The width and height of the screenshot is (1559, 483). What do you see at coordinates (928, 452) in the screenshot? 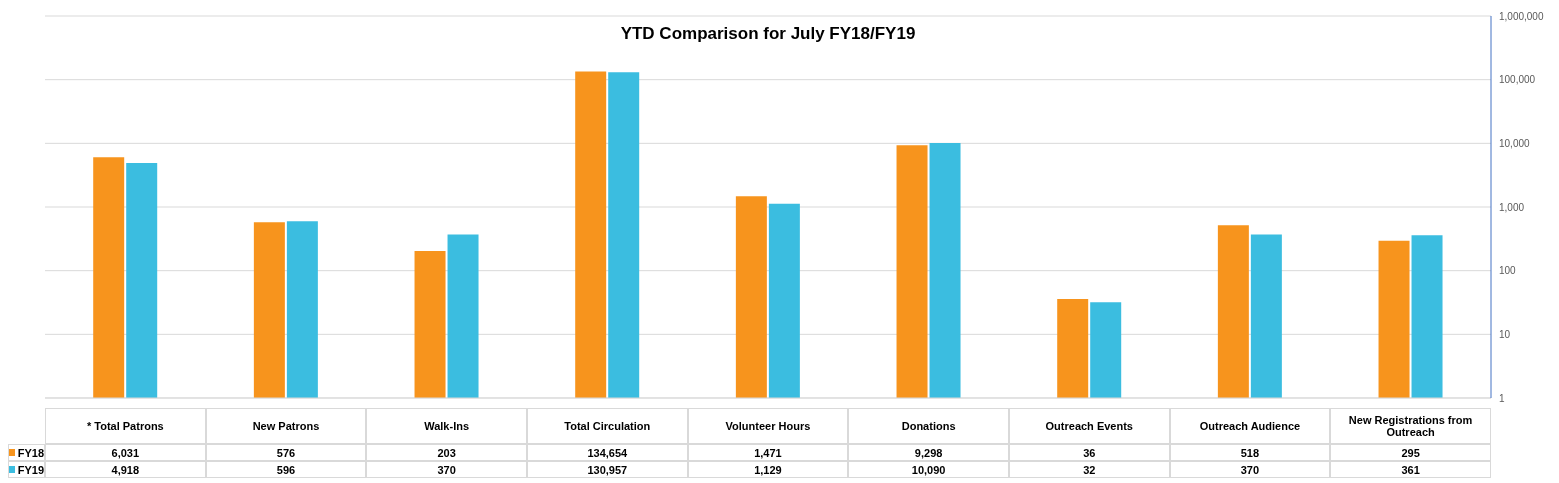
I see `data-label: 9,298` at bounding box center [928, 452].